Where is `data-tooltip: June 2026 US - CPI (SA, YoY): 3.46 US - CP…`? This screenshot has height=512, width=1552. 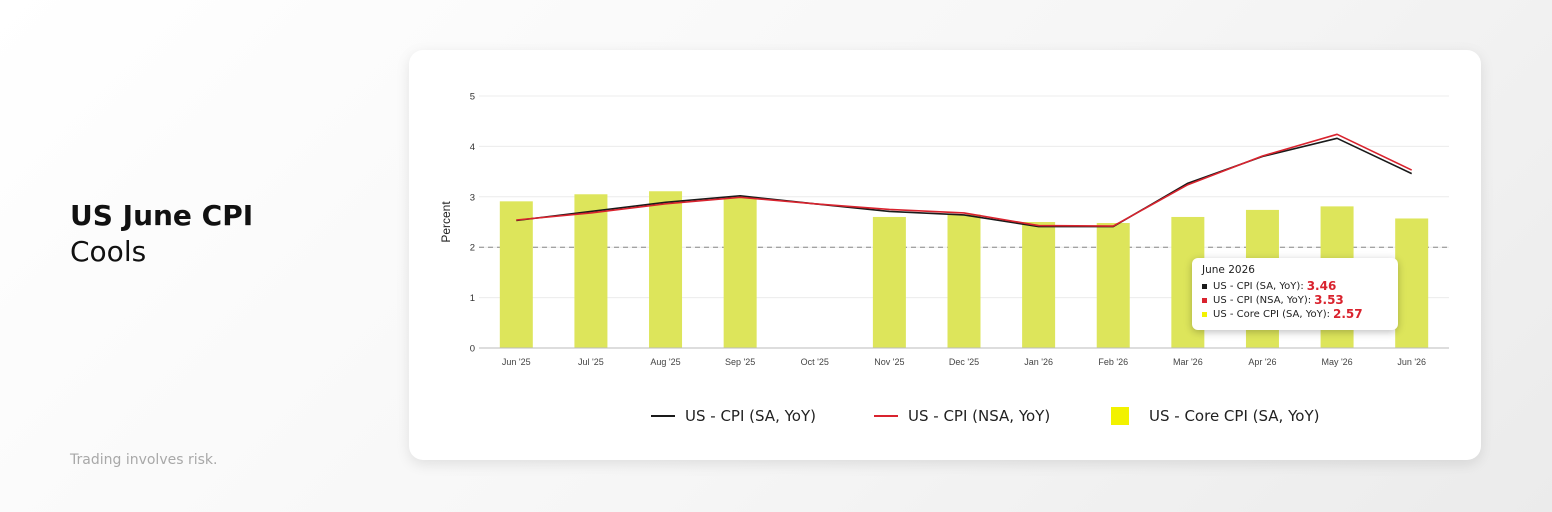 data-tooltip: June 2026 US - CPI (SA, YoY): 3.46 US - CP… is located at coordinates (1295, 294).